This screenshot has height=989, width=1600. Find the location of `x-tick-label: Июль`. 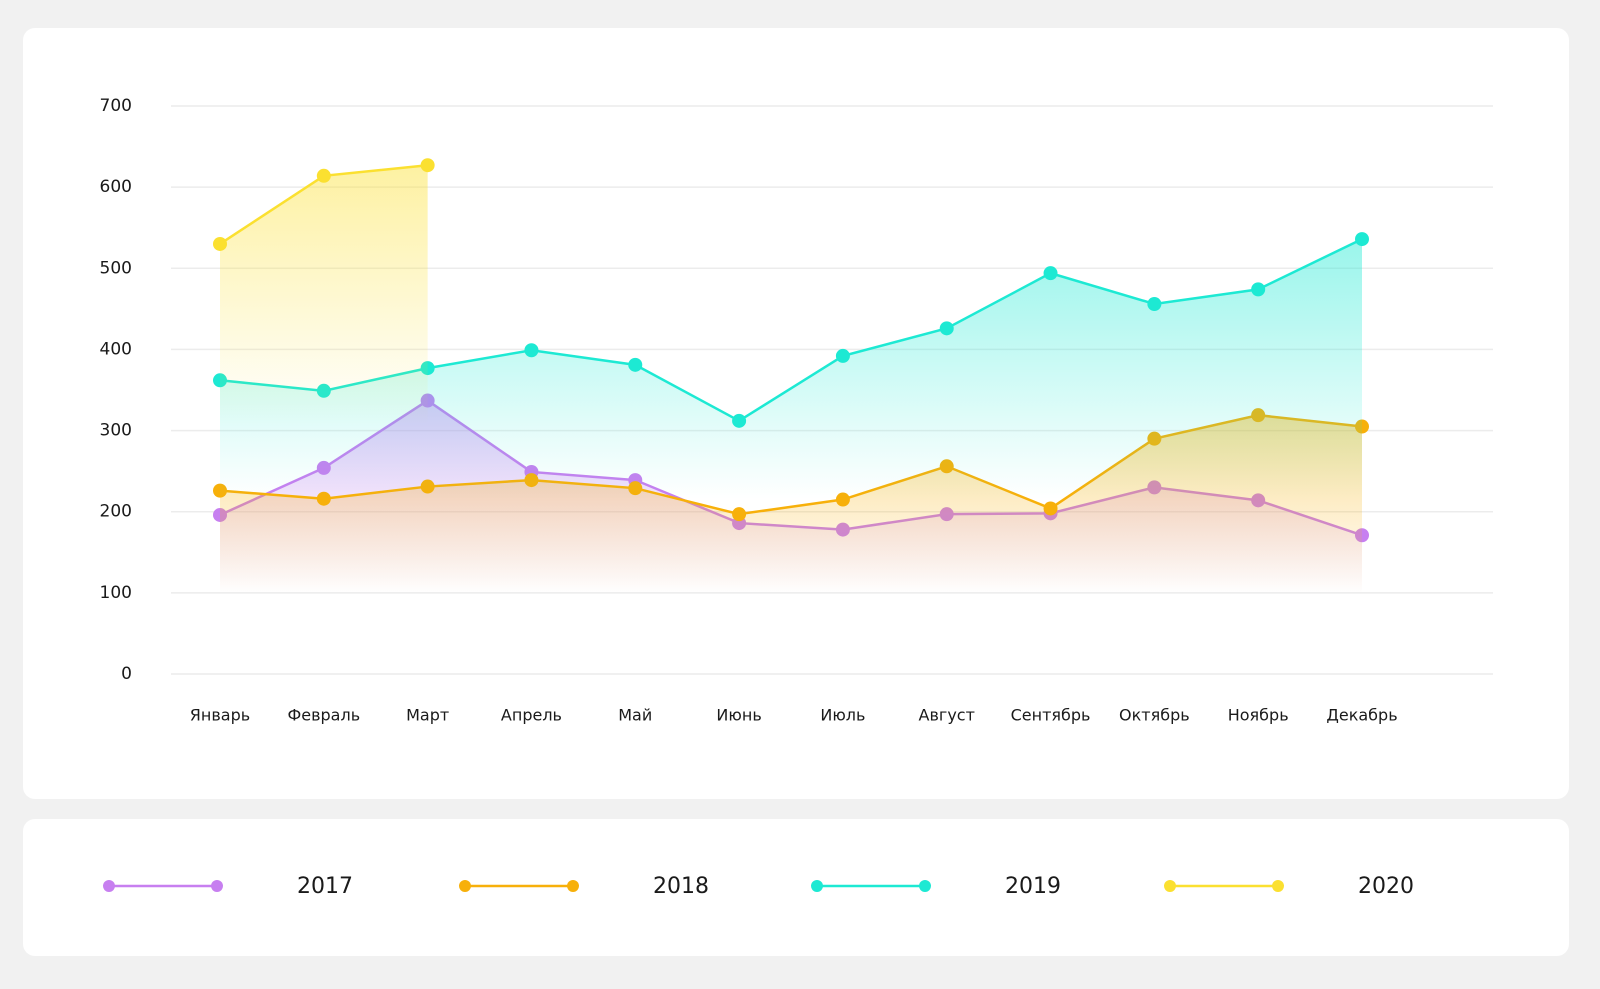

x-tick-label: Июль is located at coordinates (842, 715).